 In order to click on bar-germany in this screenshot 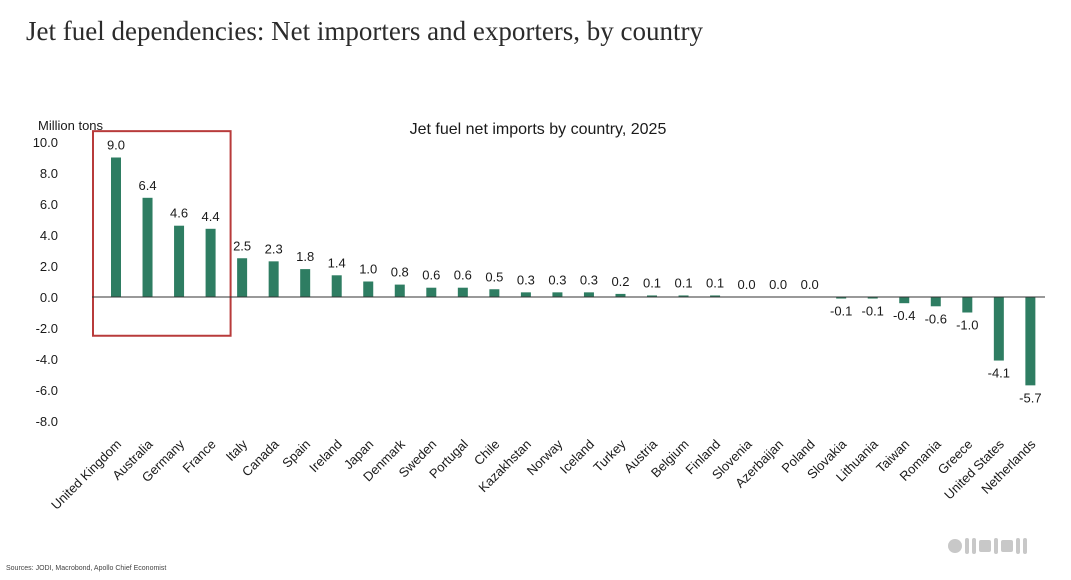, I will do `click(179, 261)`.